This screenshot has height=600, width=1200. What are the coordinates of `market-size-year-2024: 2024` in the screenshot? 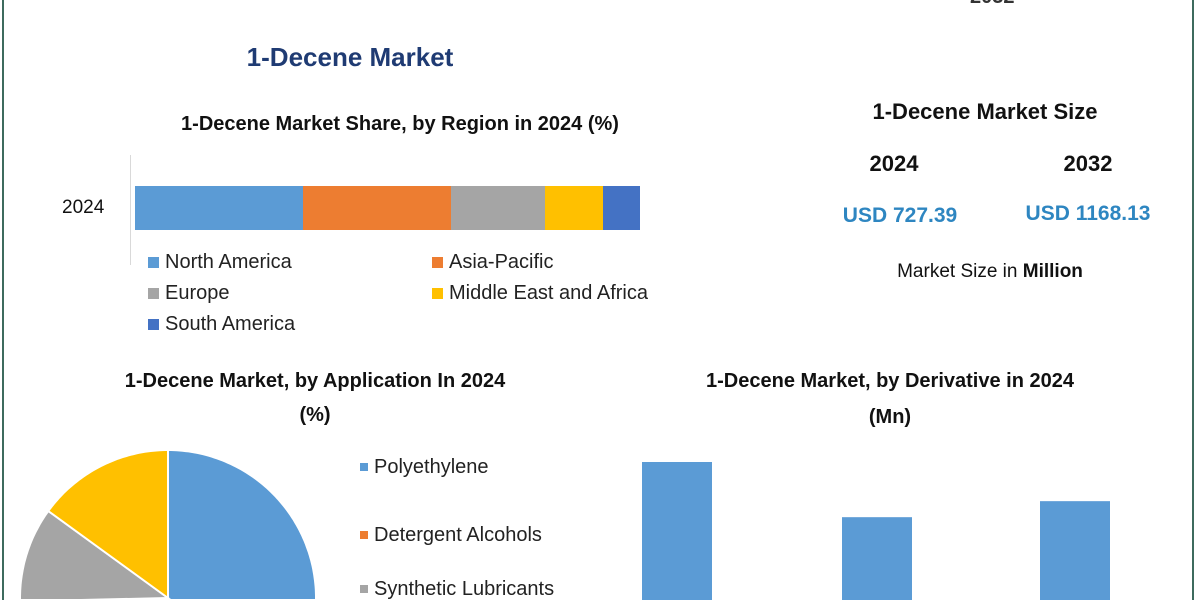 It's located at (894, 163).